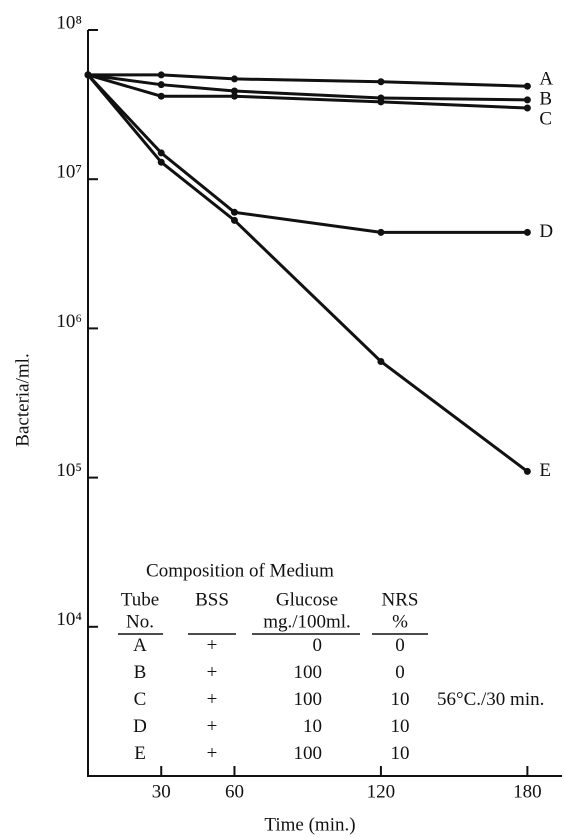 This screenshot has height=838, width=564. What do you see at coordinates (545, 98) in the screenshot?
I see `series-label: B` at bounding box center [545, 98].